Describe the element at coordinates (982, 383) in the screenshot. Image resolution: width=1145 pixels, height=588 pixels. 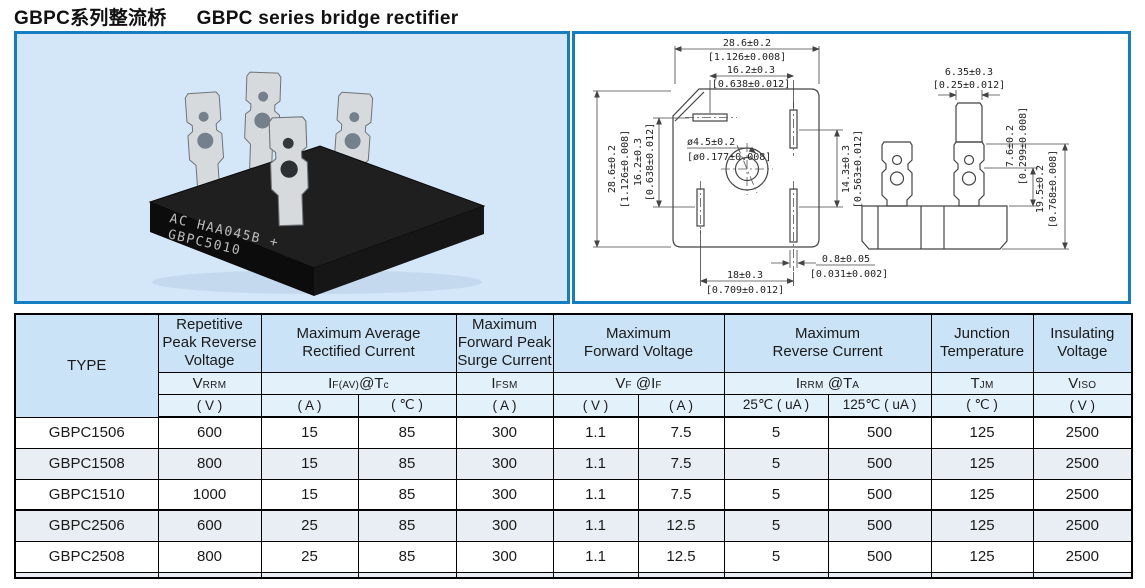
I see `symbol-tjm: TJM` at that location.